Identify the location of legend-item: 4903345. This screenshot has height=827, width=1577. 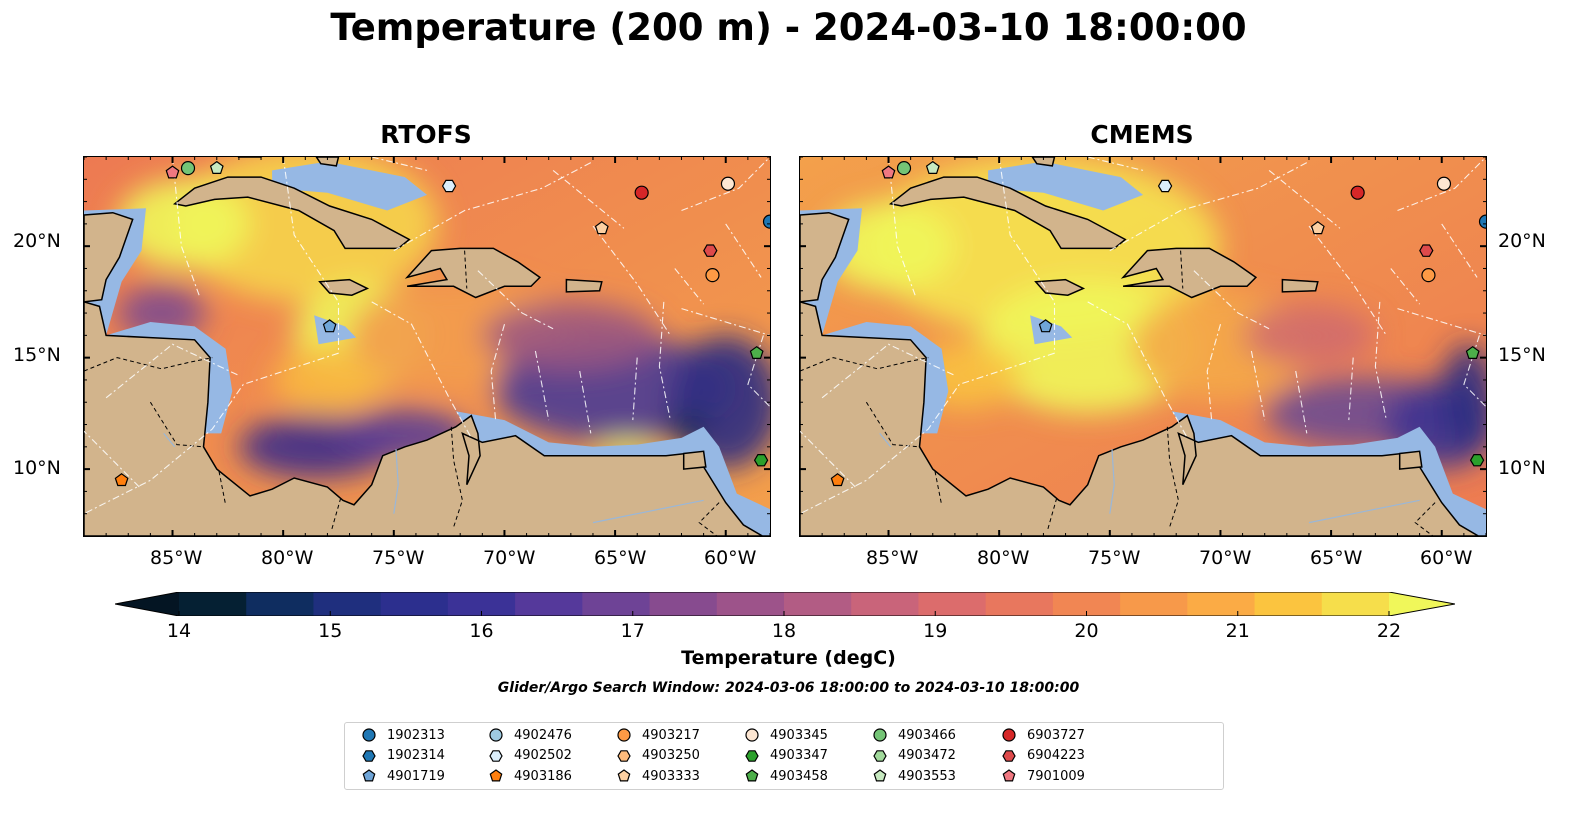
(786, 735).